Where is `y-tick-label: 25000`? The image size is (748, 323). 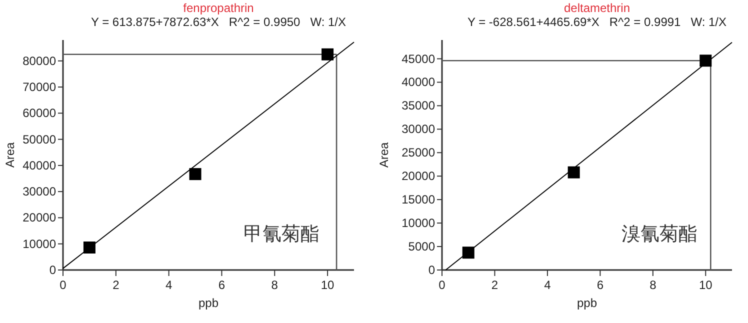
y-tick-label: 25000 is located at coordinates (419, 153).